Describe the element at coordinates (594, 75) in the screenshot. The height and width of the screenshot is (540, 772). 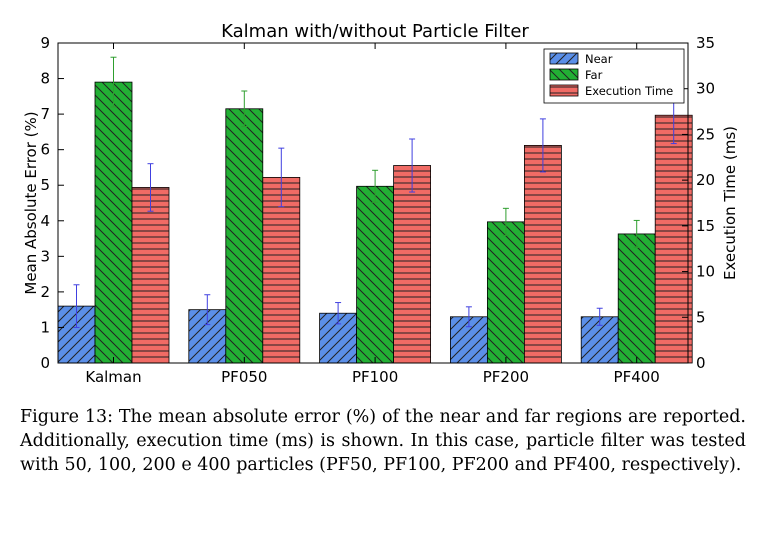
I see `legend-label: Far` at that location.